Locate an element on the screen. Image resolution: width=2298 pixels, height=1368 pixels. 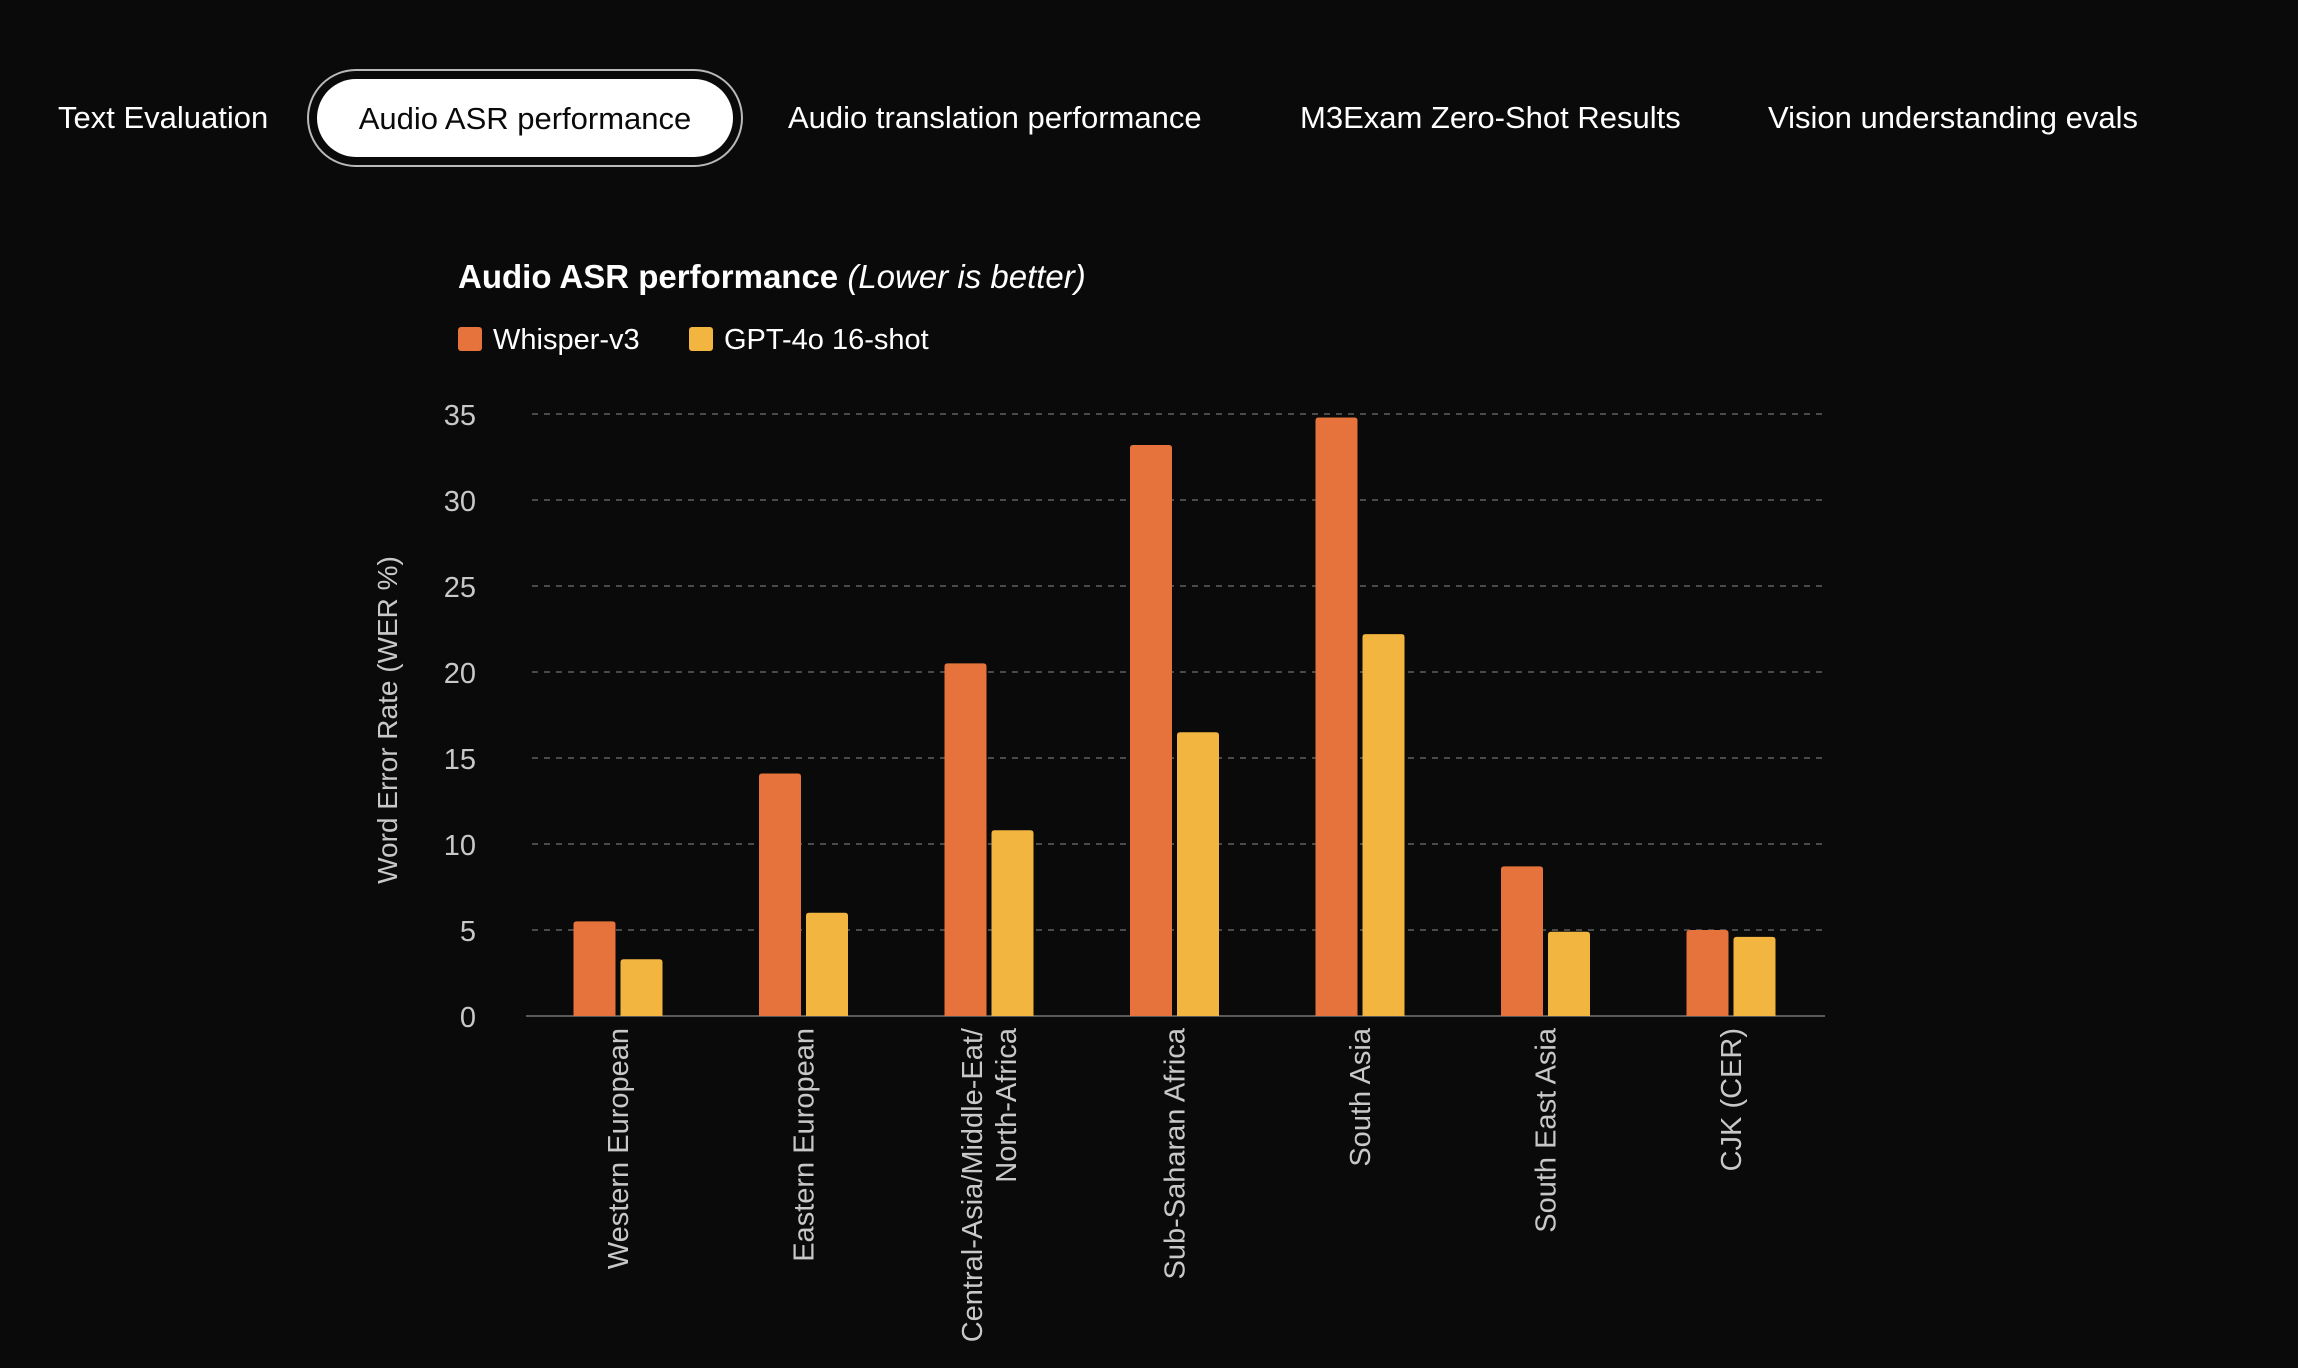
y-tick-label: 5 is located at coordinates (468, 932).